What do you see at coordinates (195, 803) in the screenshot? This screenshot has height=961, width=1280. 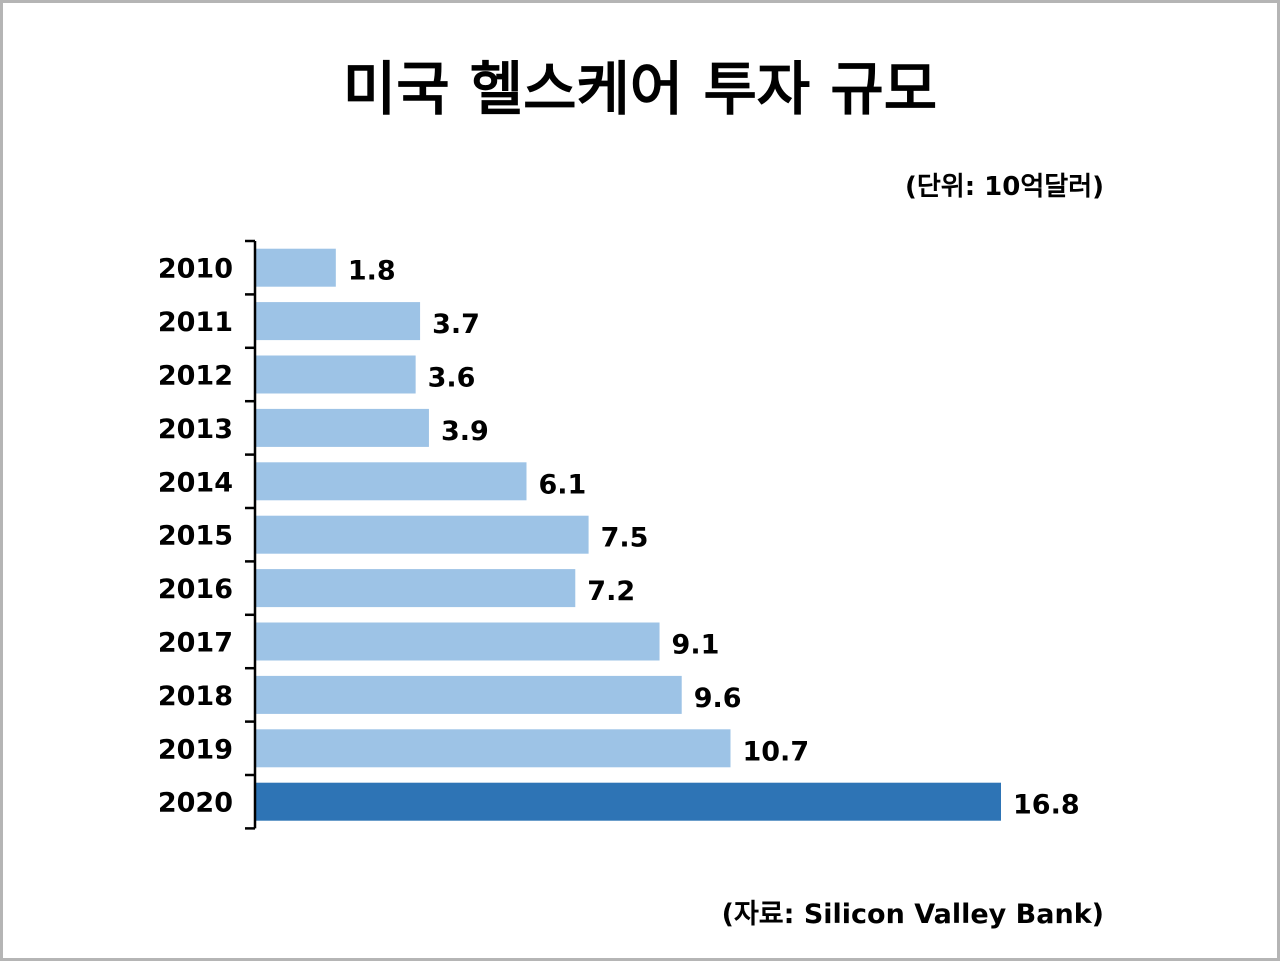 I see `tick-label-2020: 2020` at bounding box center [195, 803].